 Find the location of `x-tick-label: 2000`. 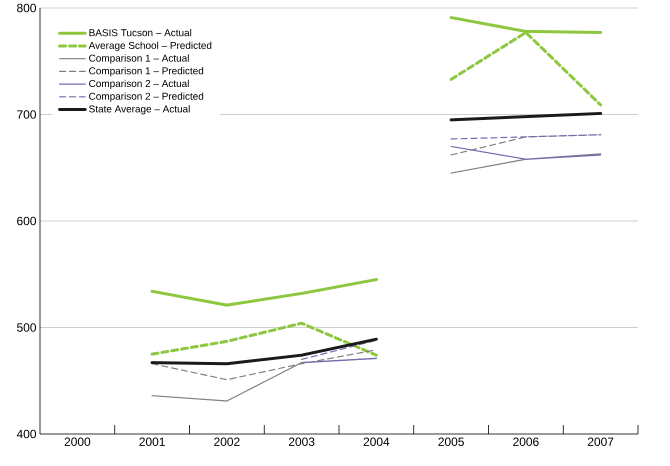

x-tick-label: 2000 is located at coordinates (77, 442).